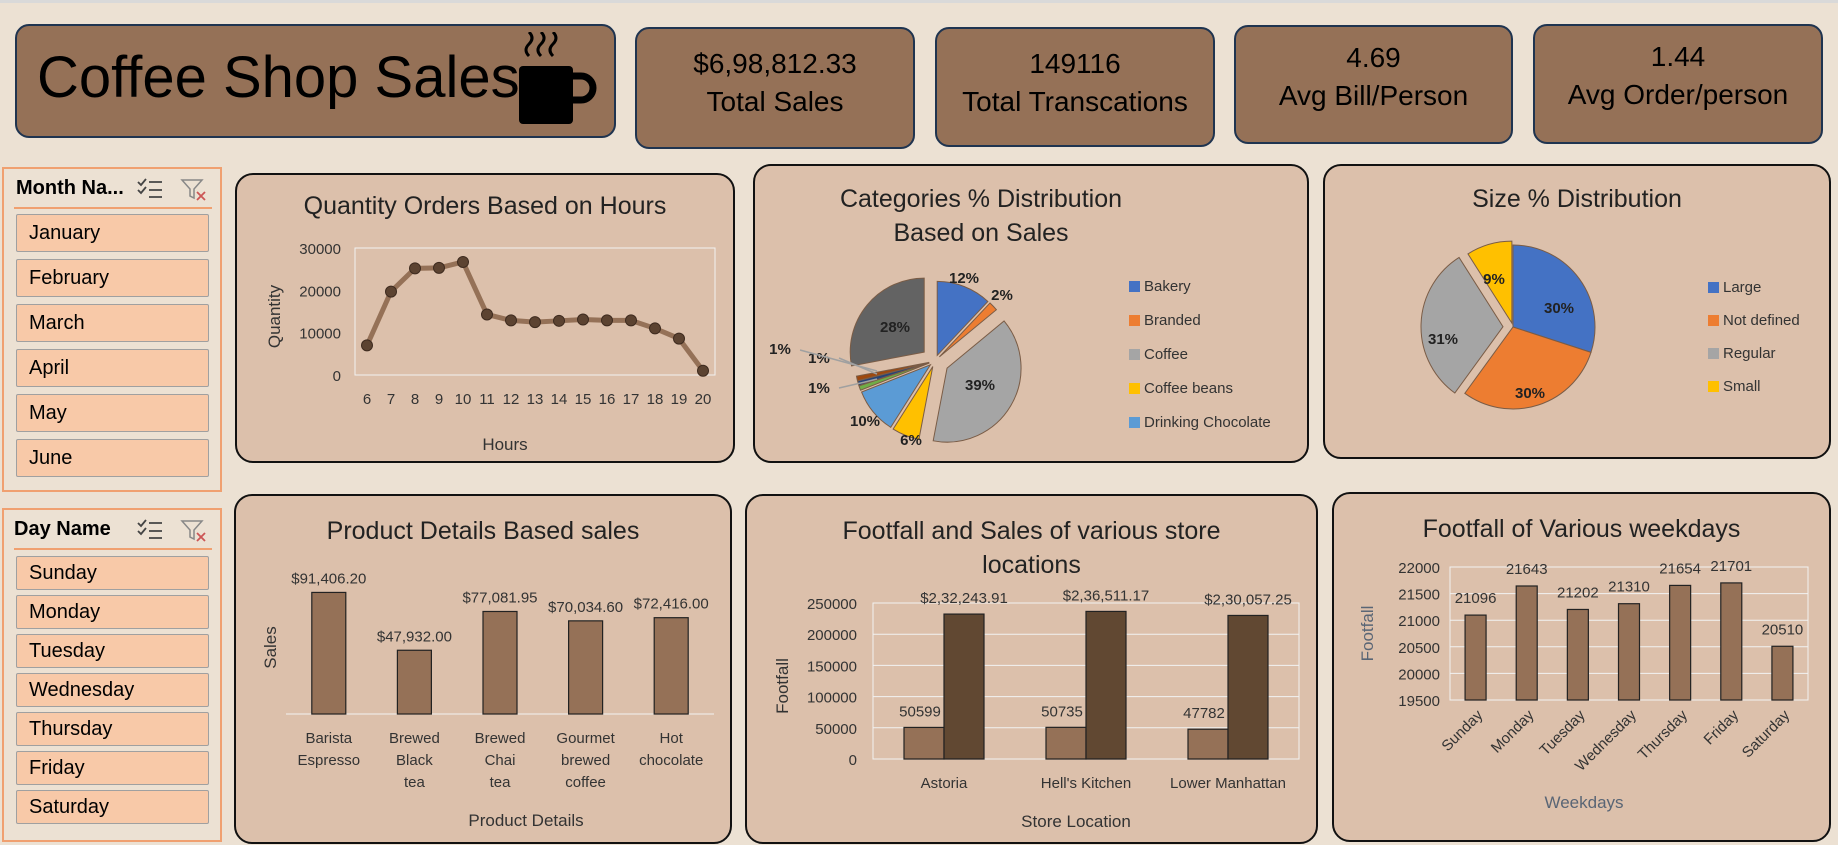 Image resolution: width=1838 pixels, height=845 pixels. I want to click on x-tick-label: 12, so click(511, 399).